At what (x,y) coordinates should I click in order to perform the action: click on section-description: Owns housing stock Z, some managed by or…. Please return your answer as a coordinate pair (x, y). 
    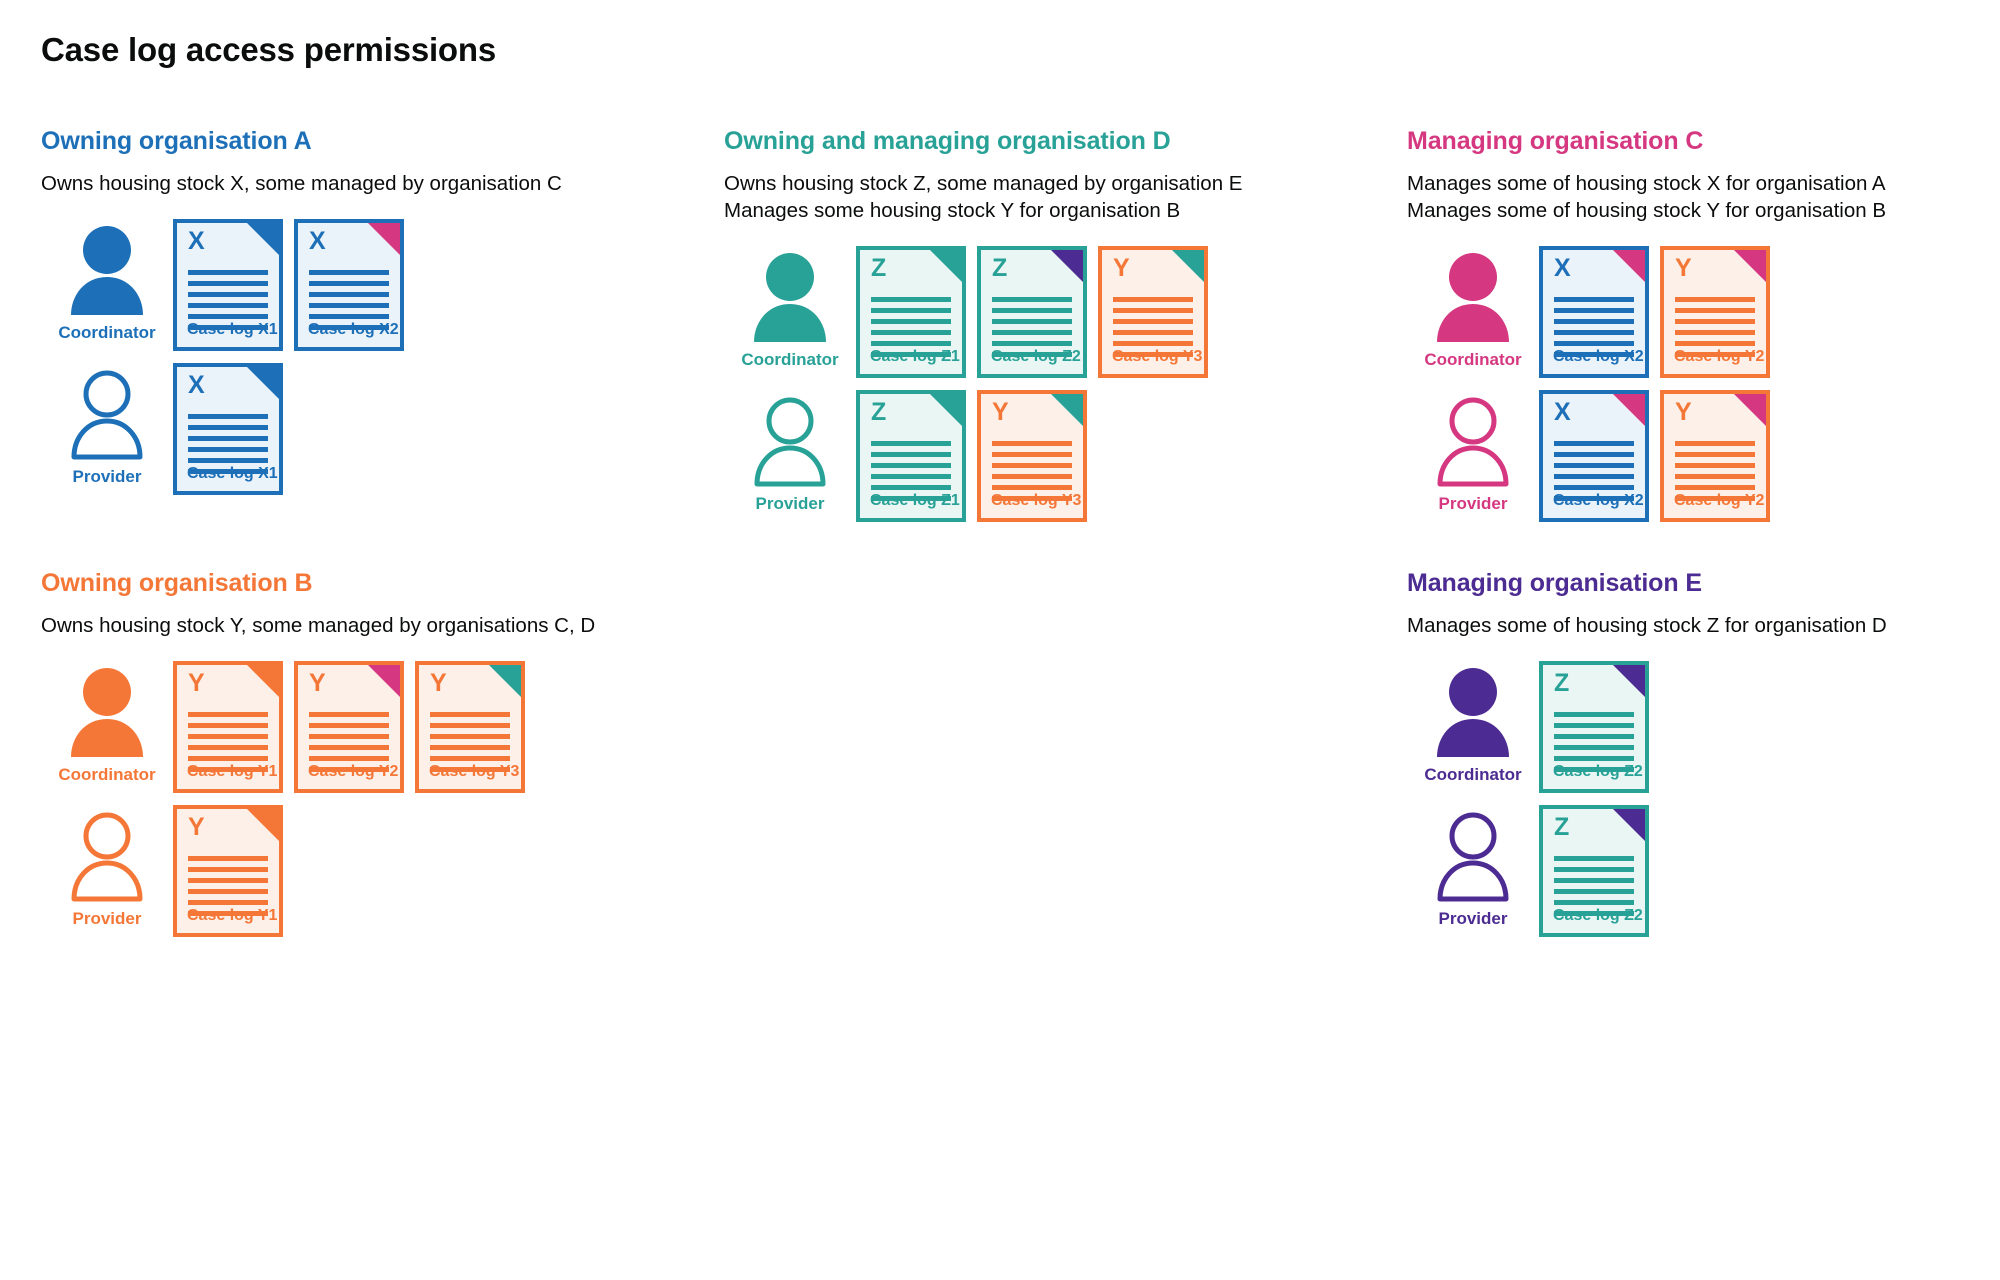
    Looking at the image, I should click on (1065, 197).